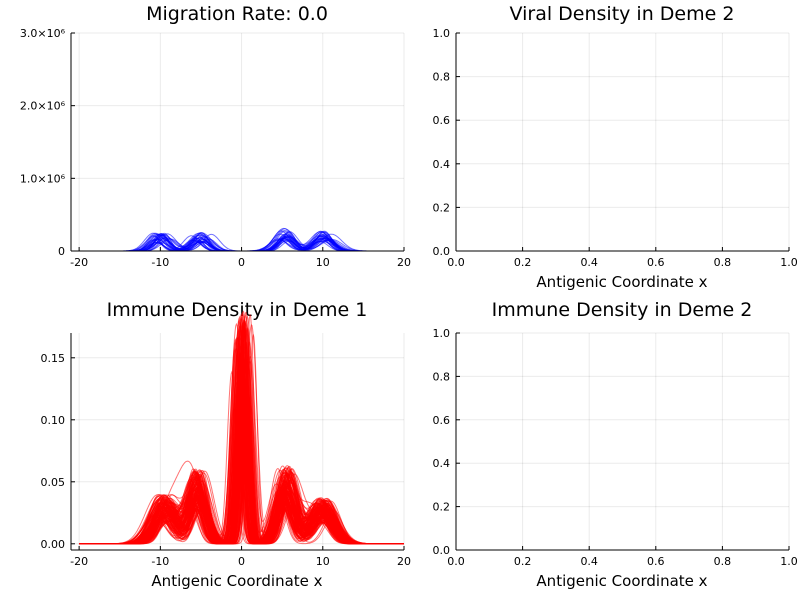 The width and height of the screenshot is (800, 600). I want to click on y-tick-label: 3.0×10⁶, so click(43, 33).